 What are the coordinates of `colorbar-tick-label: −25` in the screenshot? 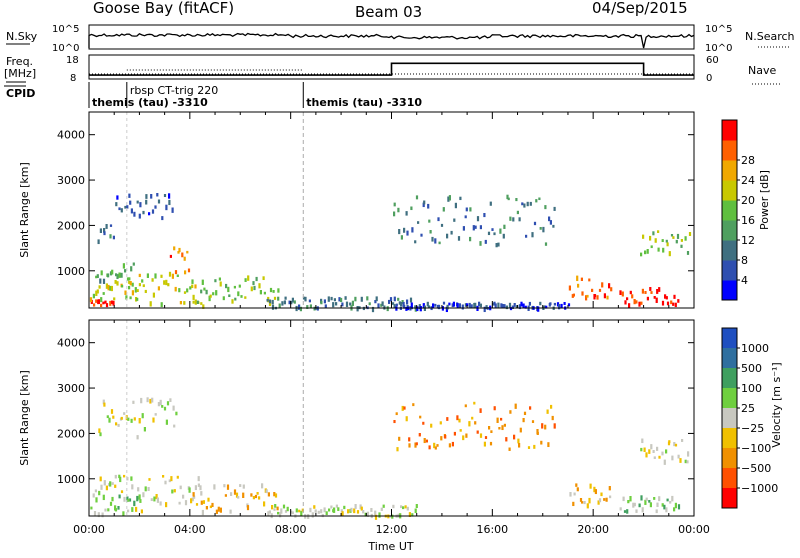 It's located at (752, 428).